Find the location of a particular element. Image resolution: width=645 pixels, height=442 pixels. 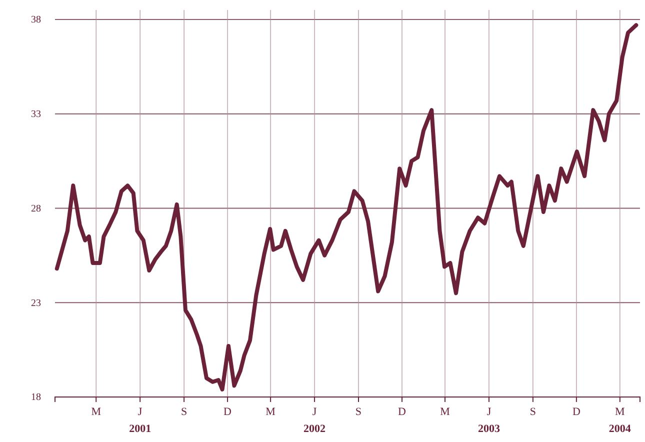

y-tick-label: 38 is located at coordinates (36, 20).